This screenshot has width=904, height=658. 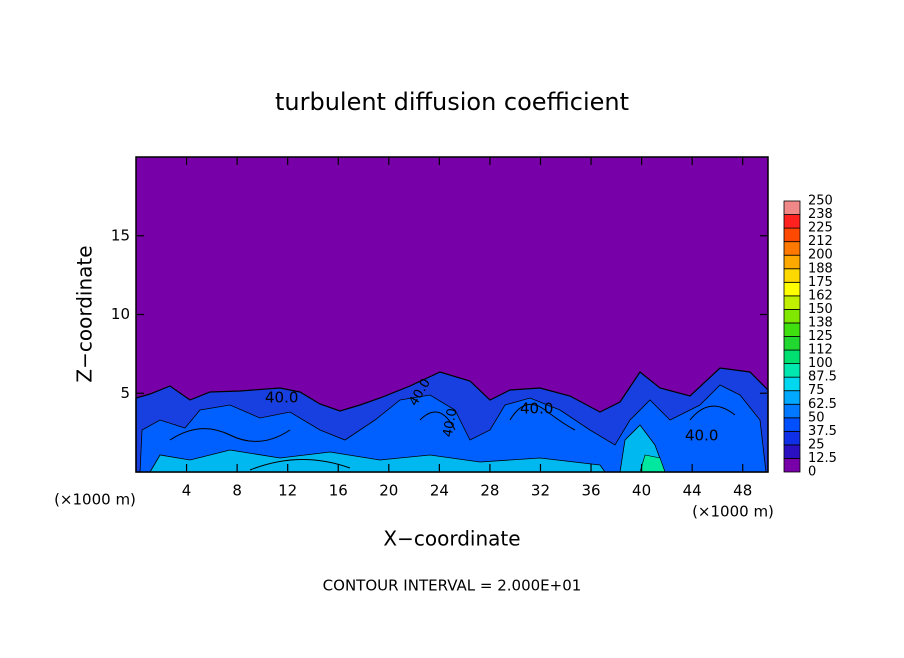 What do you see at coordinates (822, 404) in the screenshot?
I see `colorbar-label: 62.5` at bounding box center [822, 404].